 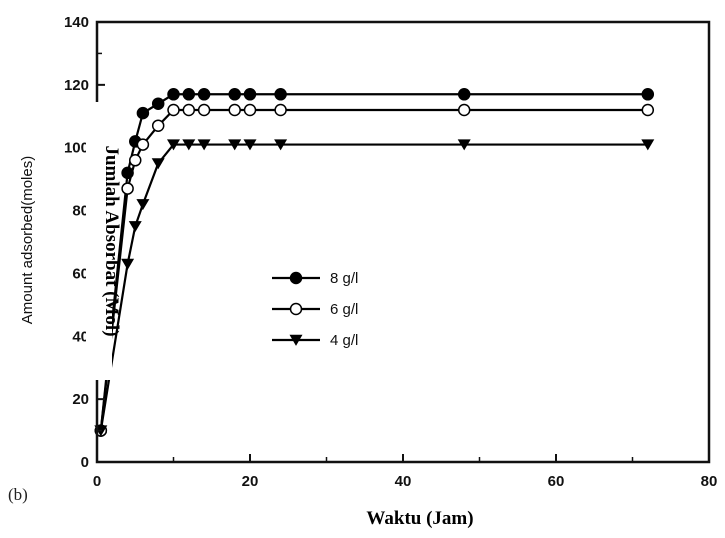 What do you see at coordinates (419, 518) in the screenshot?
I see `x-axis-title: Waktu (Jam)` at bounding box center [419, 518].